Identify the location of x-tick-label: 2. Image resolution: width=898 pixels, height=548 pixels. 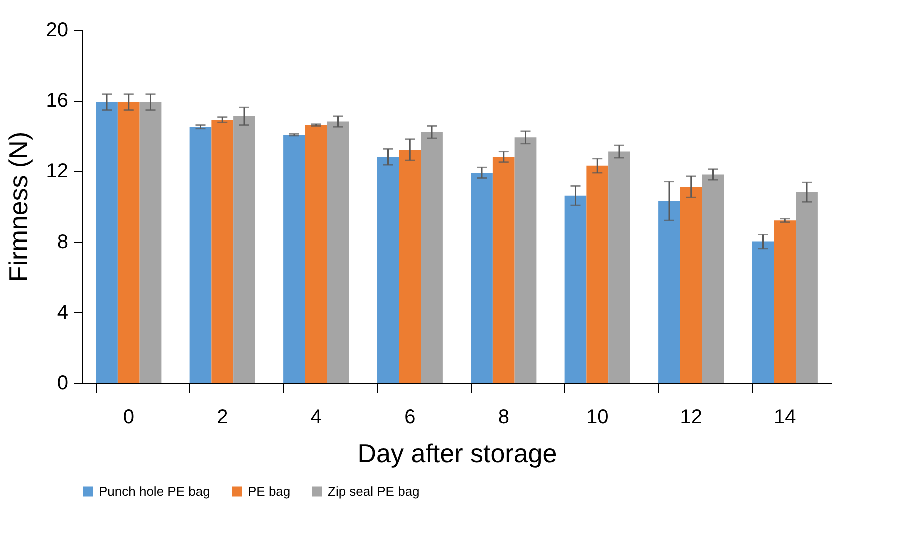
(222, 417).